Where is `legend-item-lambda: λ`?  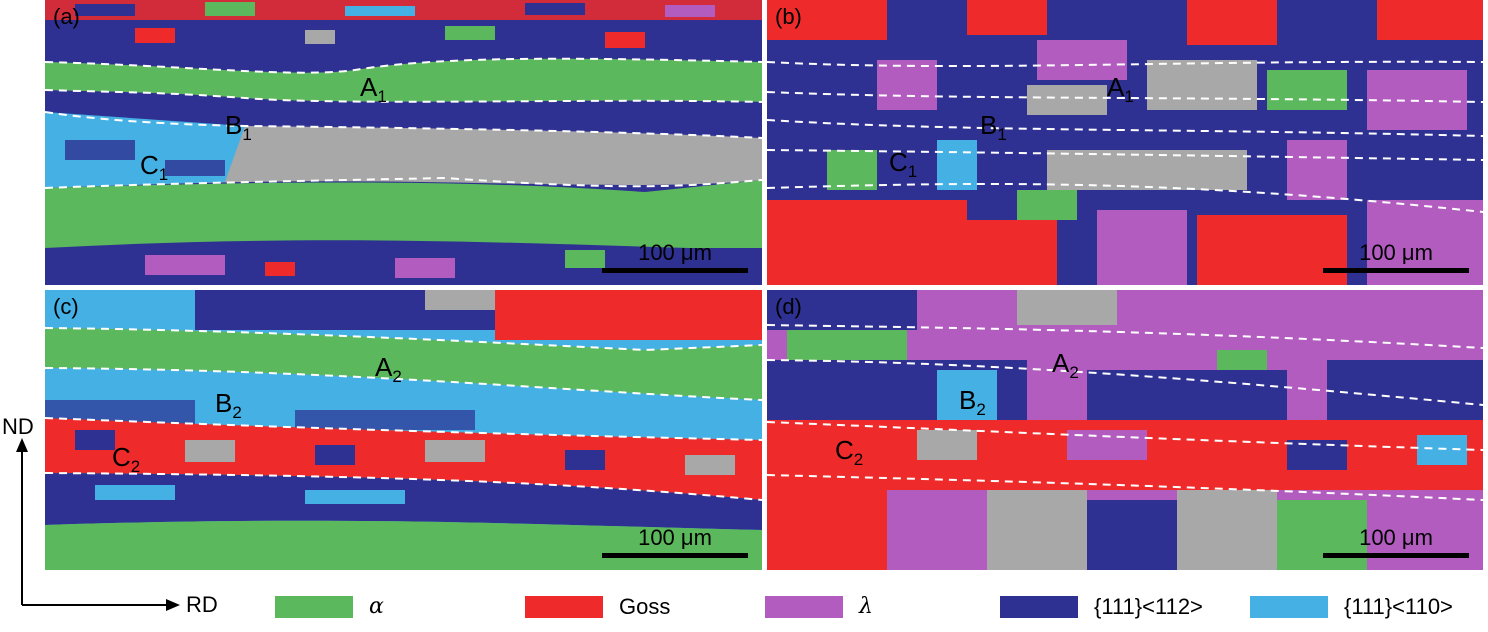
legend-item-lambda: λ is located at coordinates (819, 606).